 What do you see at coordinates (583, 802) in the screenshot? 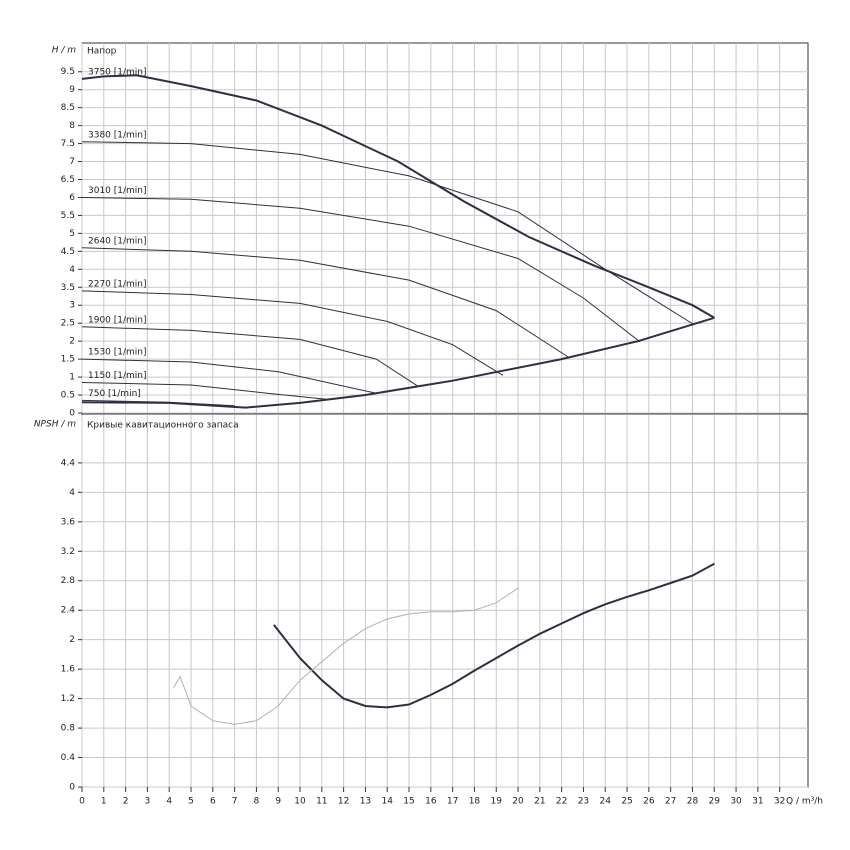
I see `x-tick-label: 23` at bounding box center [583, 802].